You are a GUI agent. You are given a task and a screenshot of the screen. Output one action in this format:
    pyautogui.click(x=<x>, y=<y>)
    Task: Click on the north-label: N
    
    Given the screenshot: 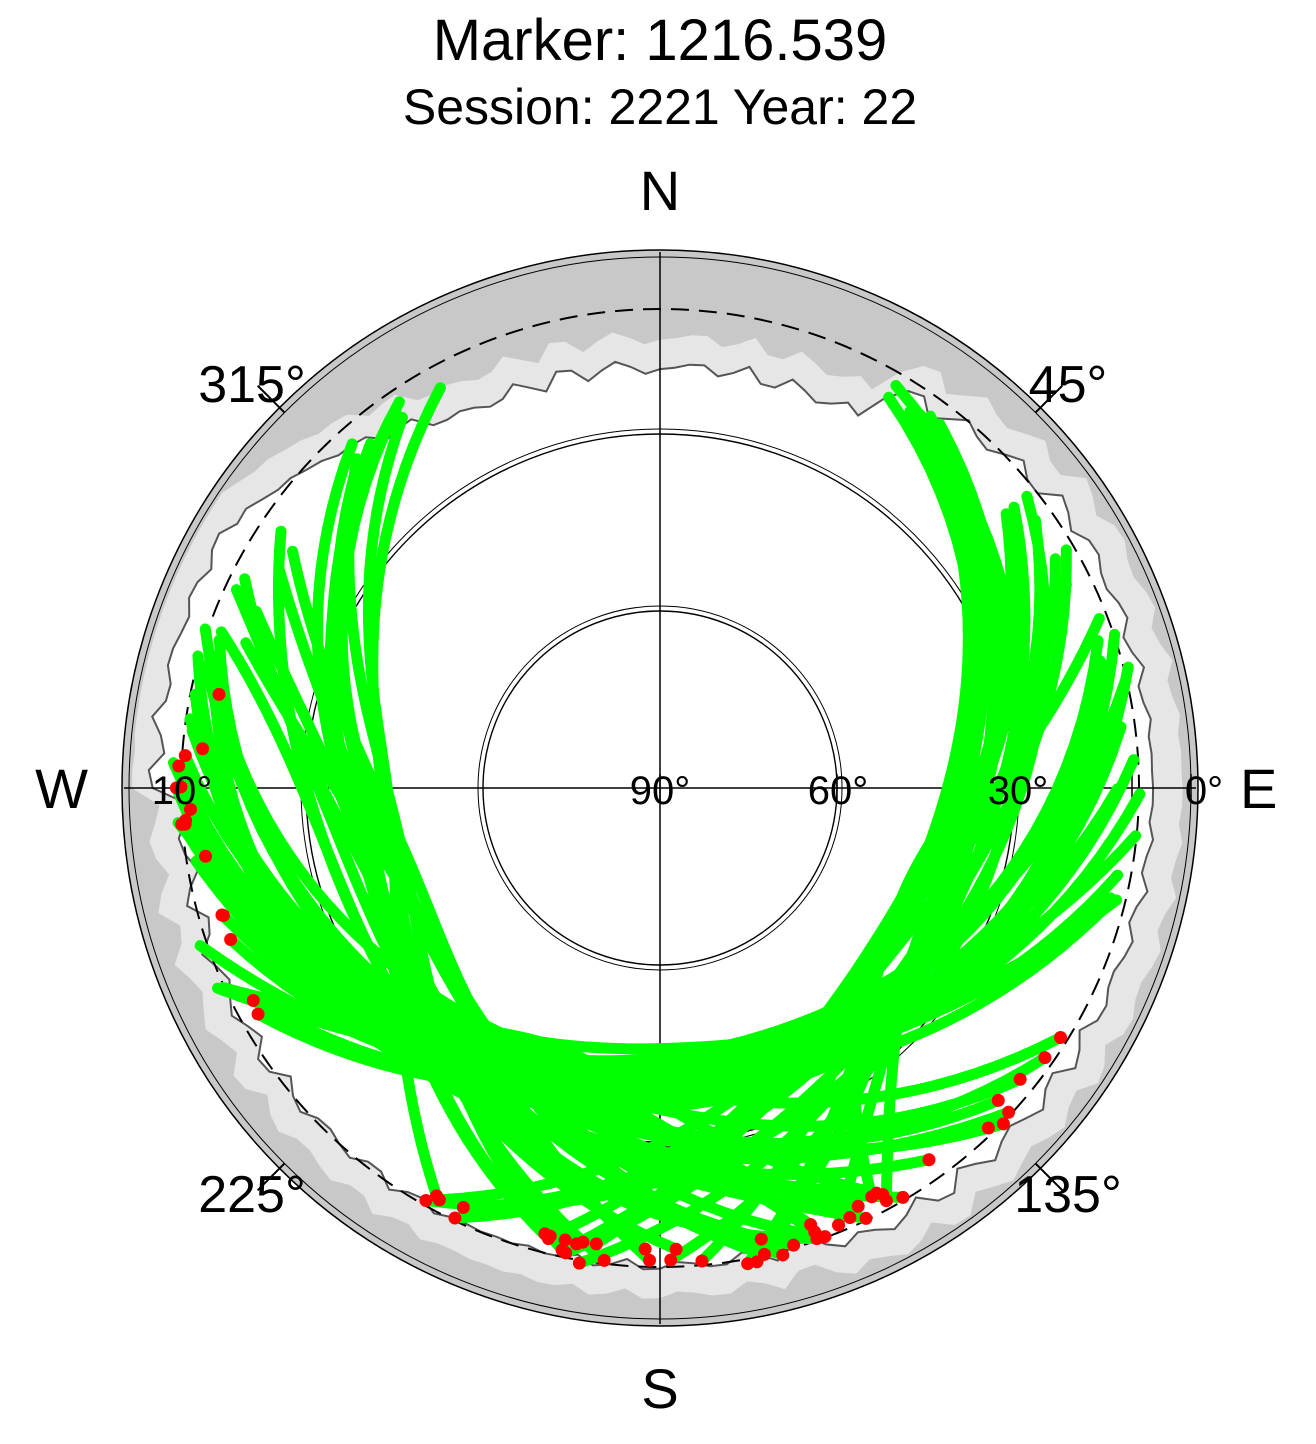 What is the action you would take?
    pyautogui.click(x=660, y=190)
    